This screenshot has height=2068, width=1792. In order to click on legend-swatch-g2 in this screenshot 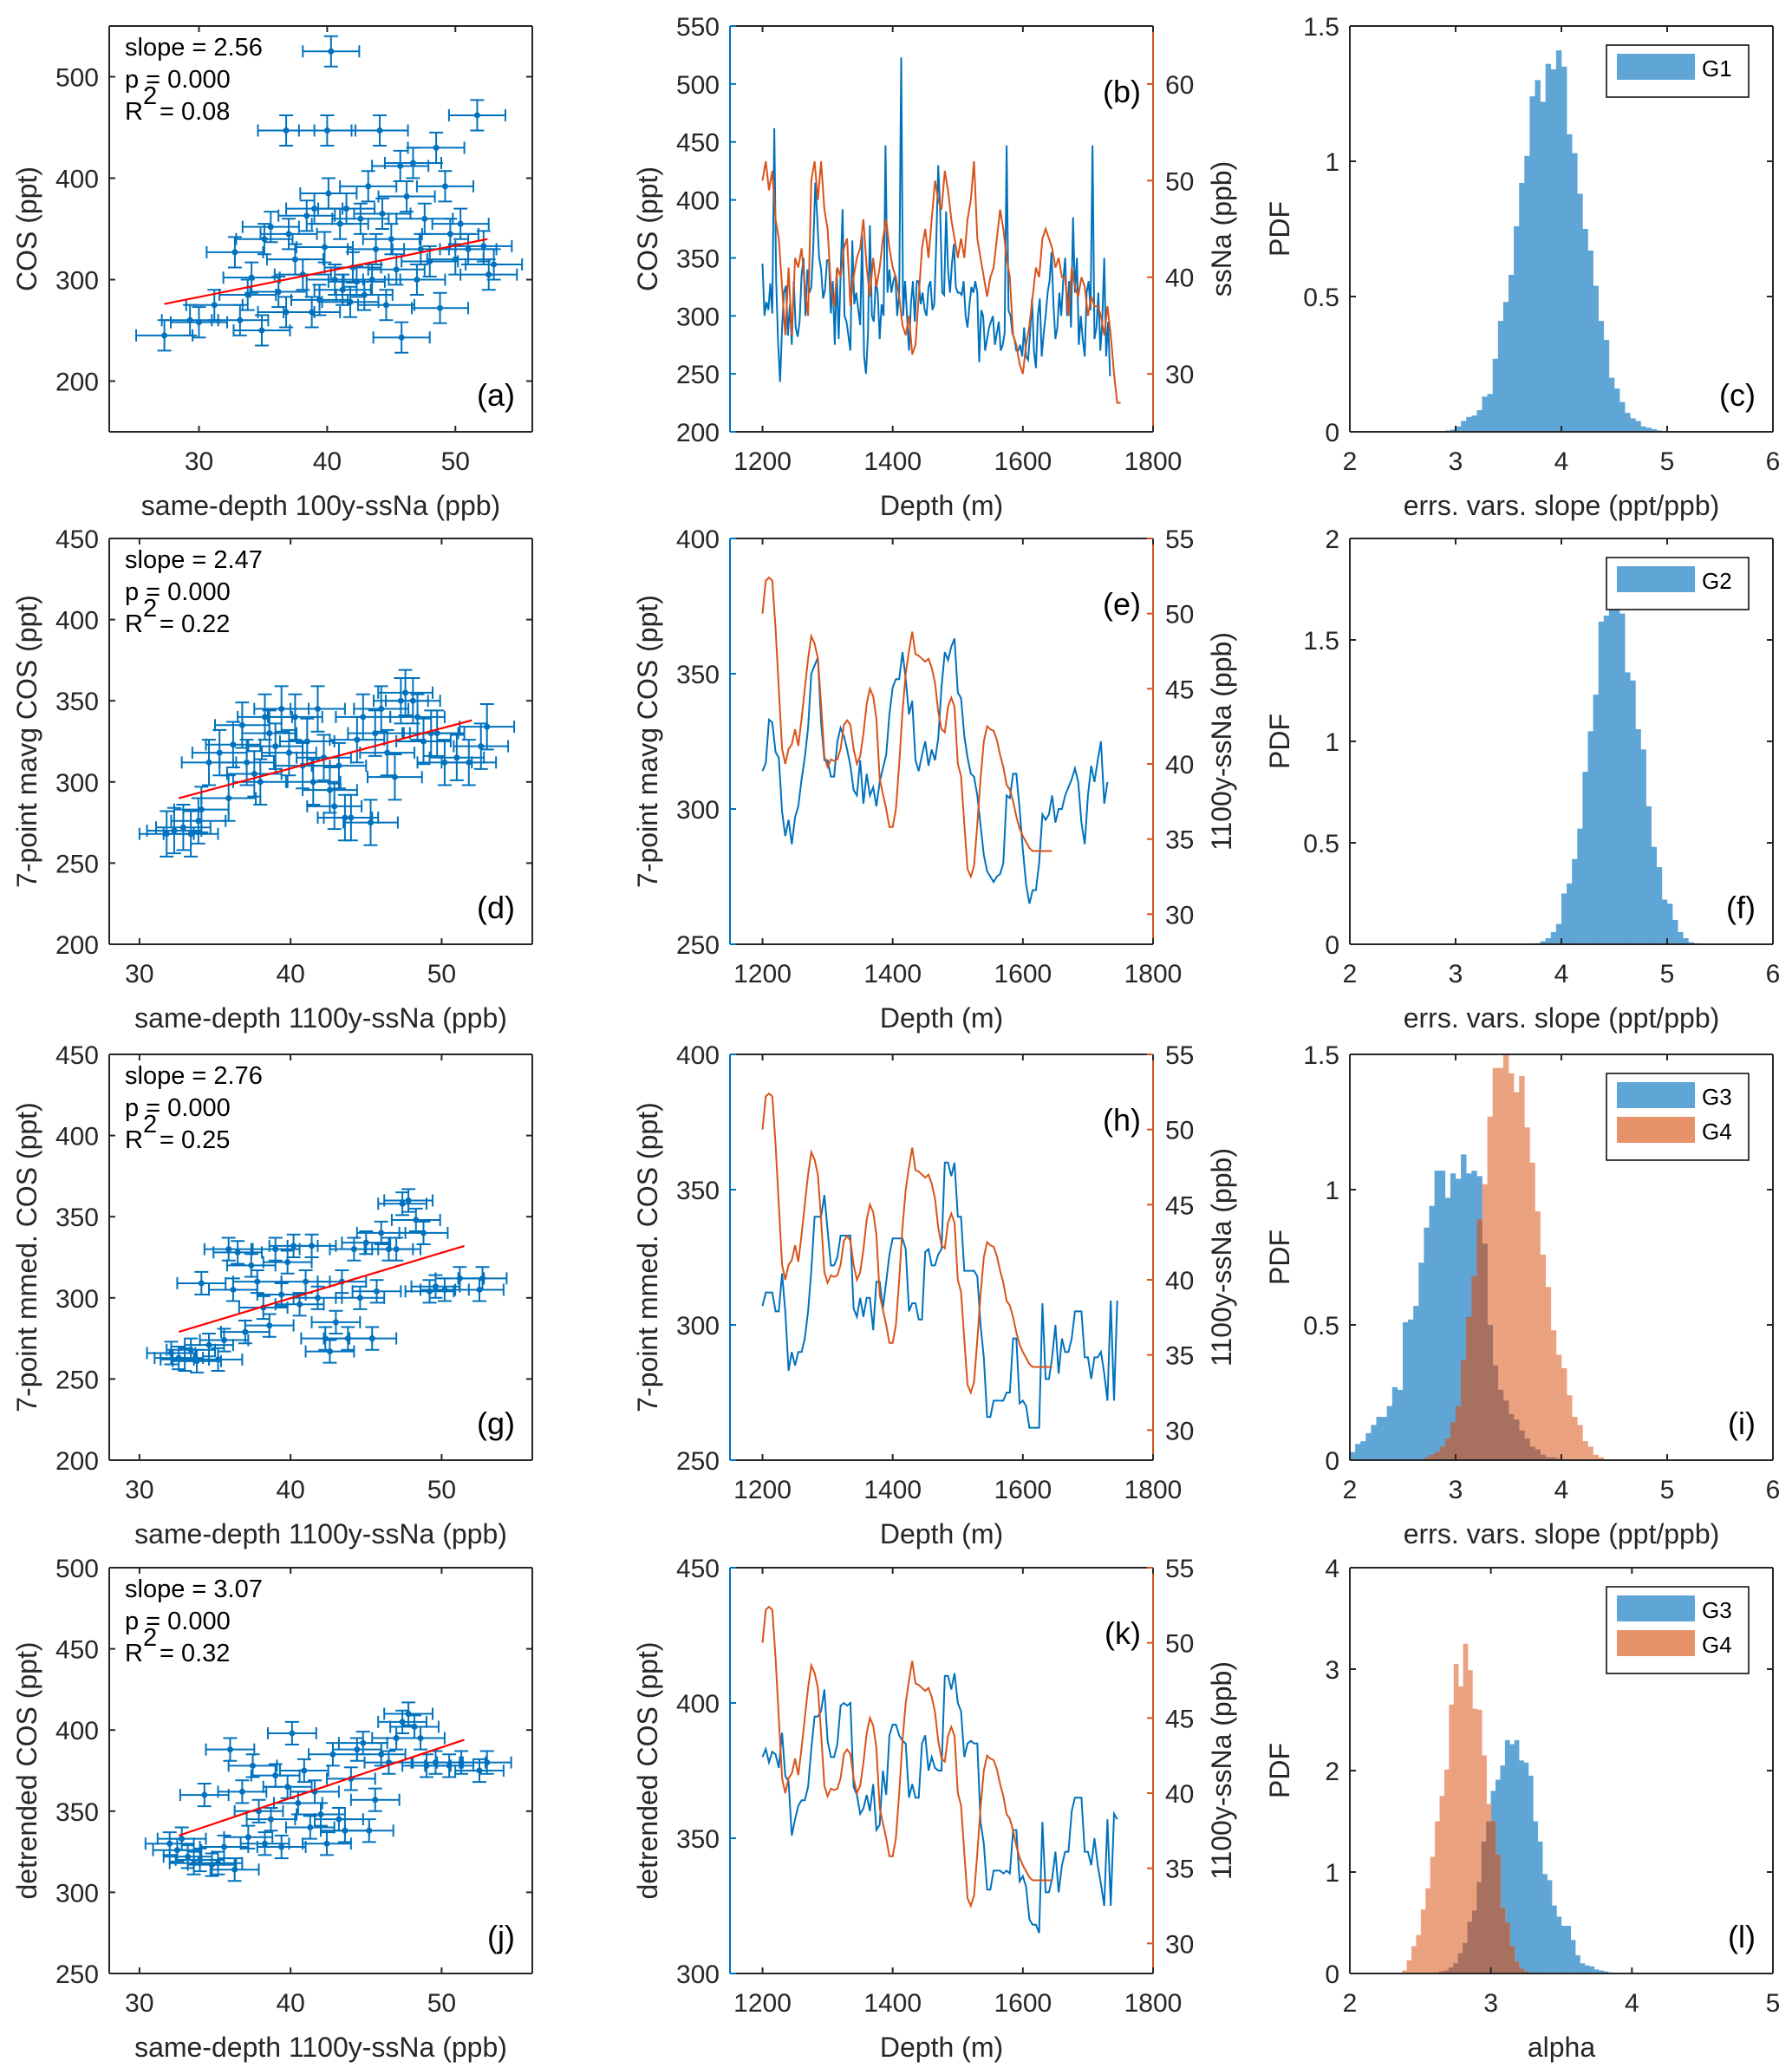, I will do `click(1656, 579)`.